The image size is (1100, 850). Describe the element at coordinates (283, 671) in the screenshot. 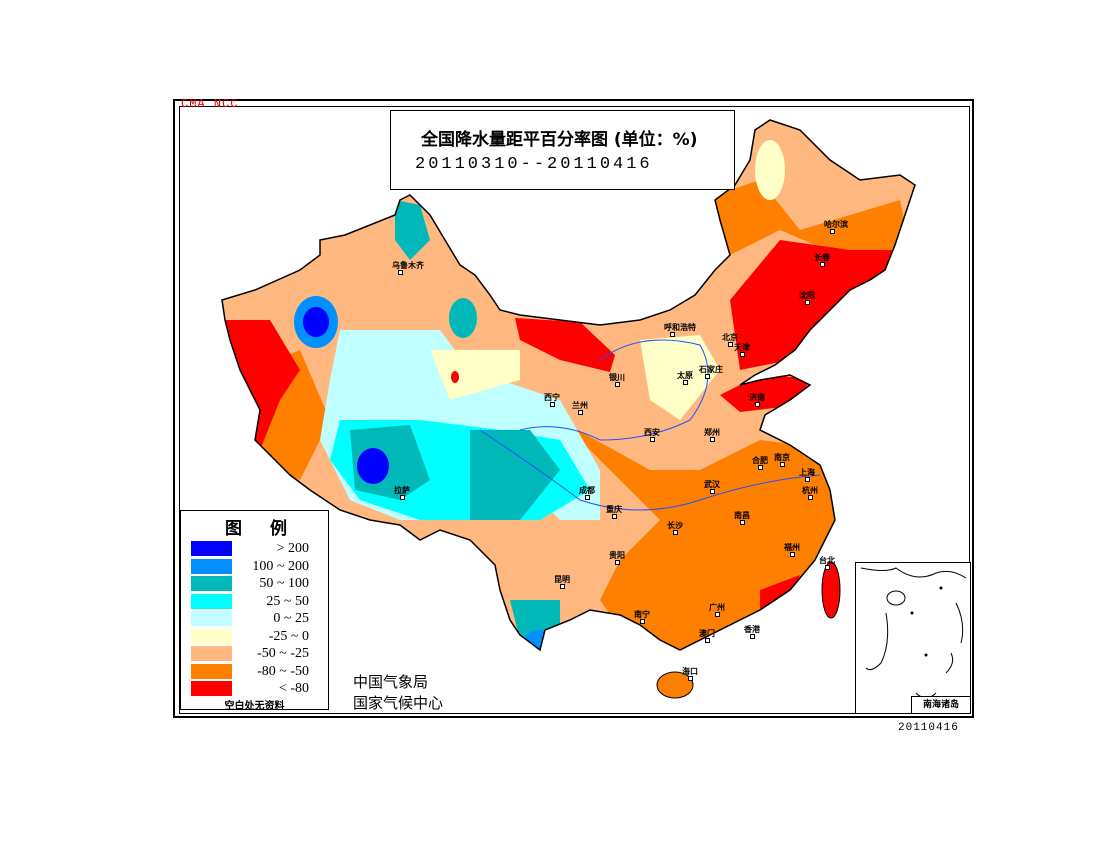

I see `legend-label: -80 ~ -50` at that location.